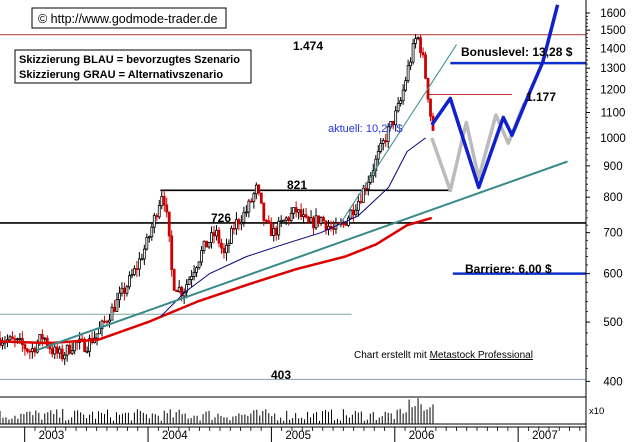  What do you see at coordinates (596, 411) in the screenshot?
I see `volume-unit-label: x10` at bounding box center [596, 411].